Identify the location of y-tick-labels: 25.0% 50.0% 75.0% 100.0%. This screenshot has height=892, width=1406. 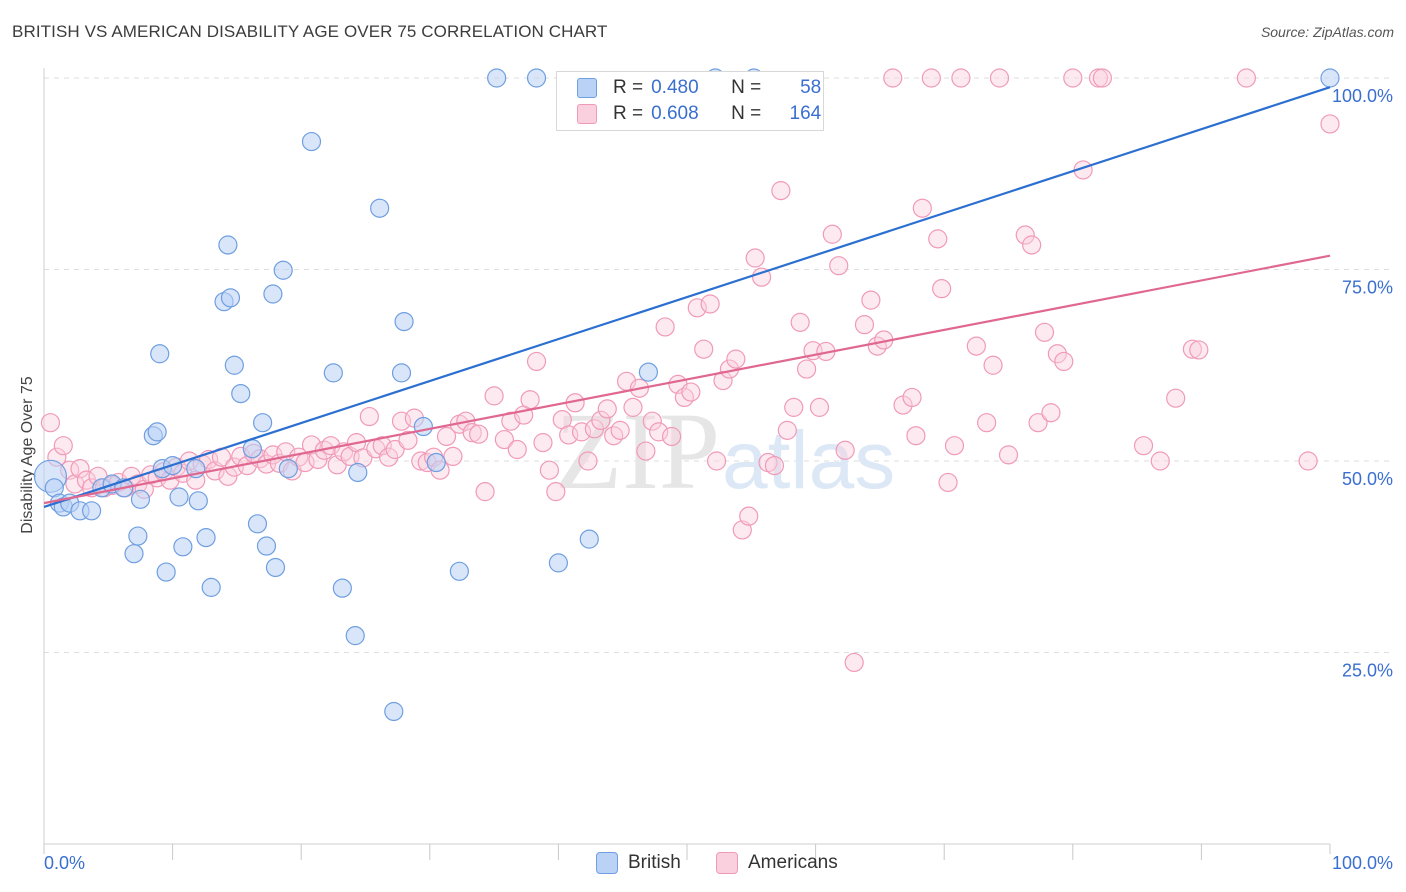
(1362, 383).